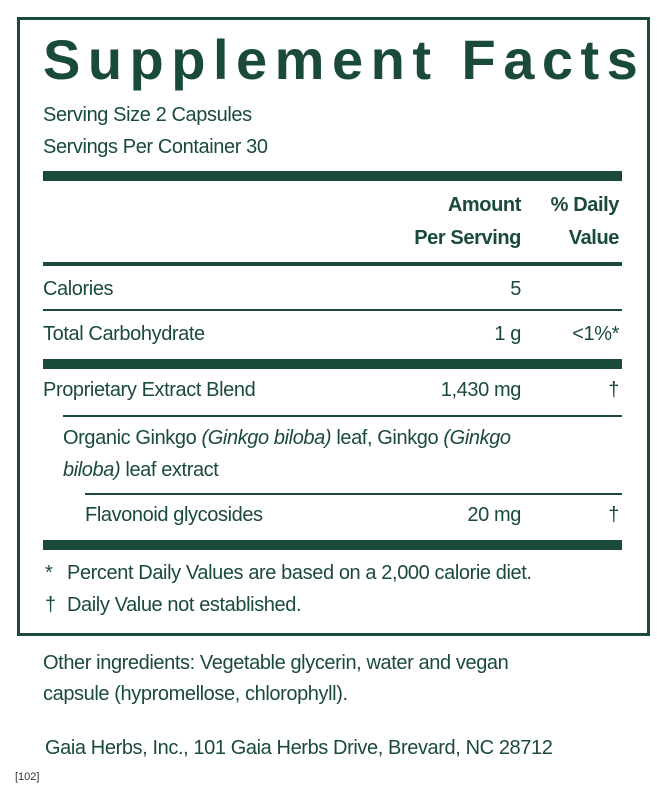 The width and height of the screenshot is (665, 800). Describe the element at coordinates (507, 334) in the screenshot. I see `row-carb-amount: 1 g` at that location.